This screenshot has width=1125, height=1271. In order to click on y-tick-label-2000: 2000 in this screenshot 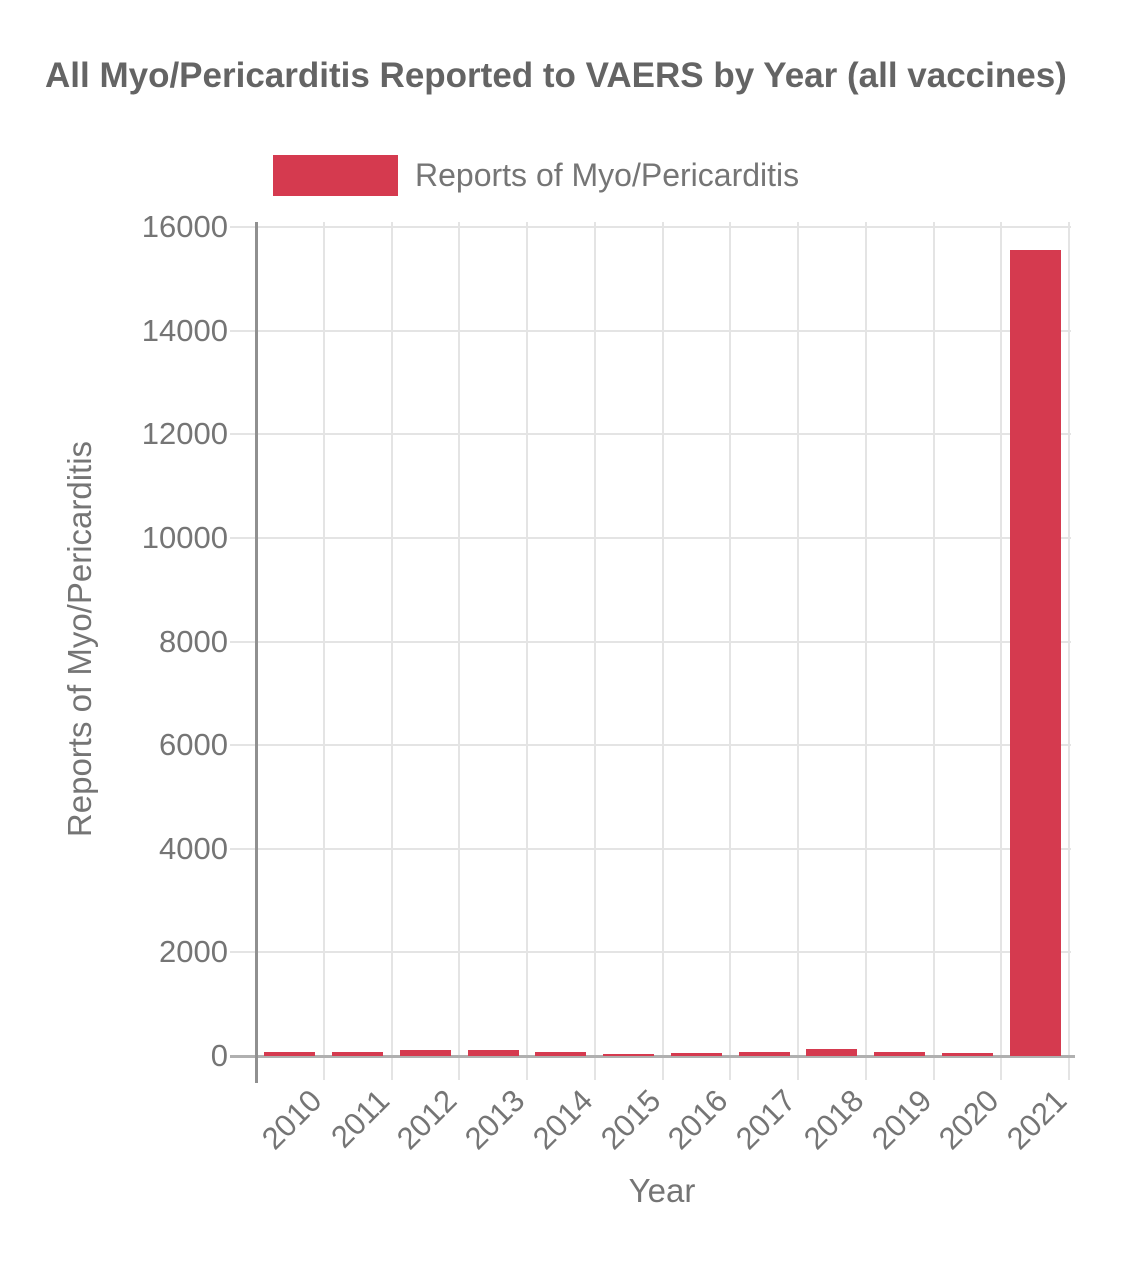, I will do `click(193, 952)`.